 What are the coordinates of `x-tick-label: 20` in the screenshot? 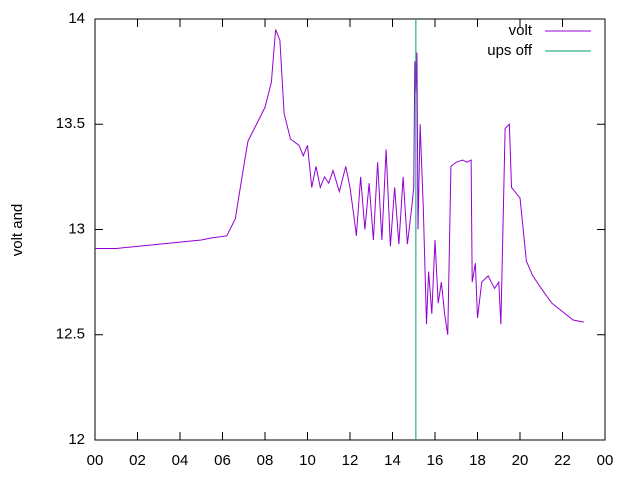 It's located at (520, 460).